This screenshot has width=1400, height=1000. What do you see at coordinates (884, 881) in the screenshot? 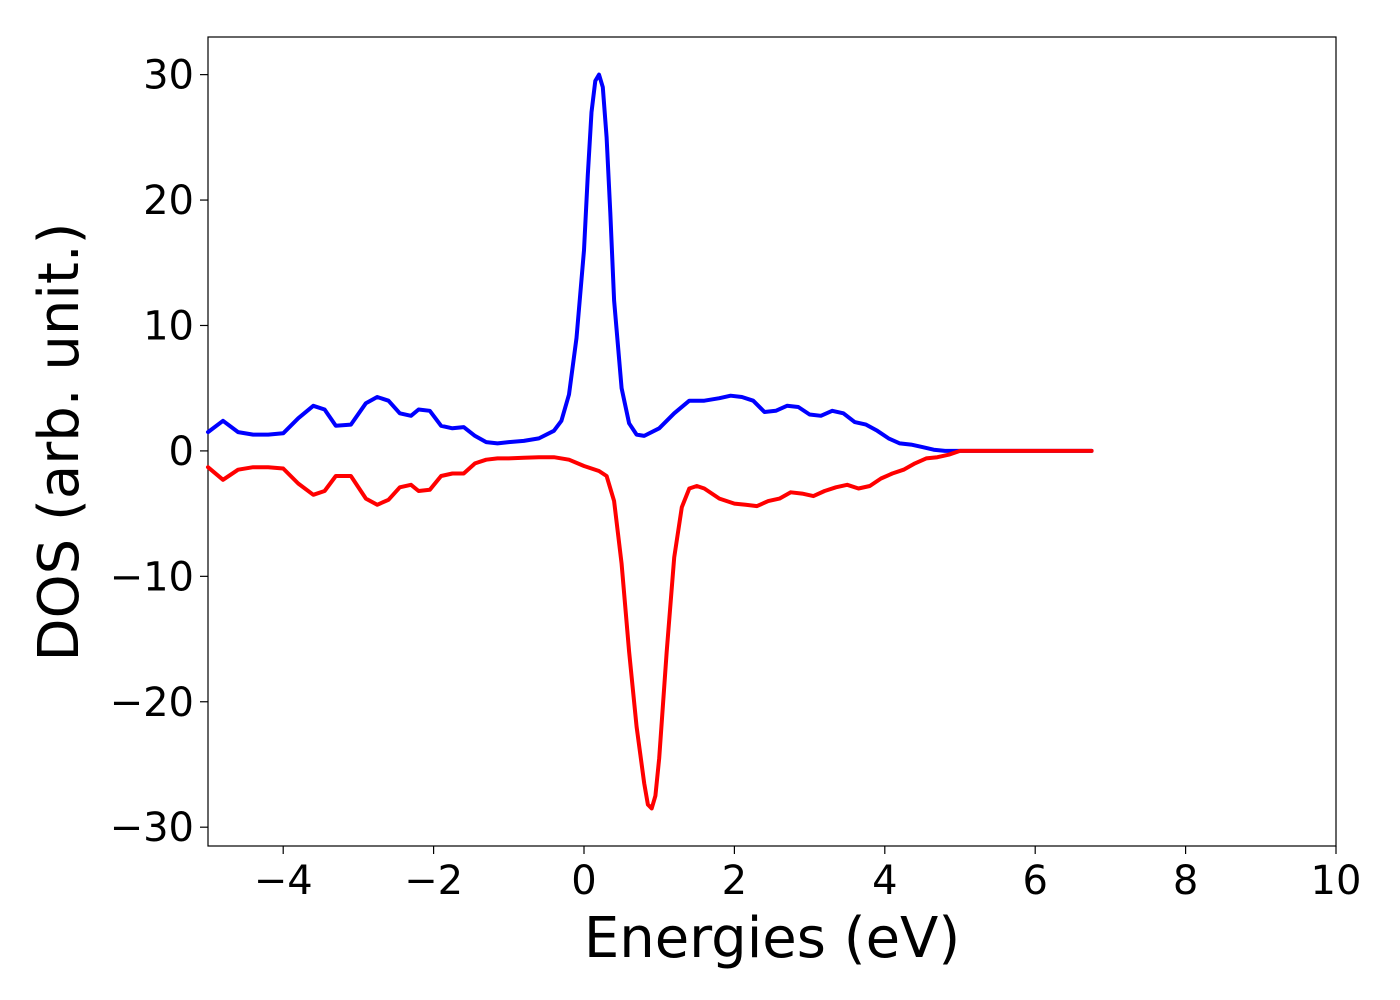
I see `x-tick-label: 4` at bounding box center [884, 881].